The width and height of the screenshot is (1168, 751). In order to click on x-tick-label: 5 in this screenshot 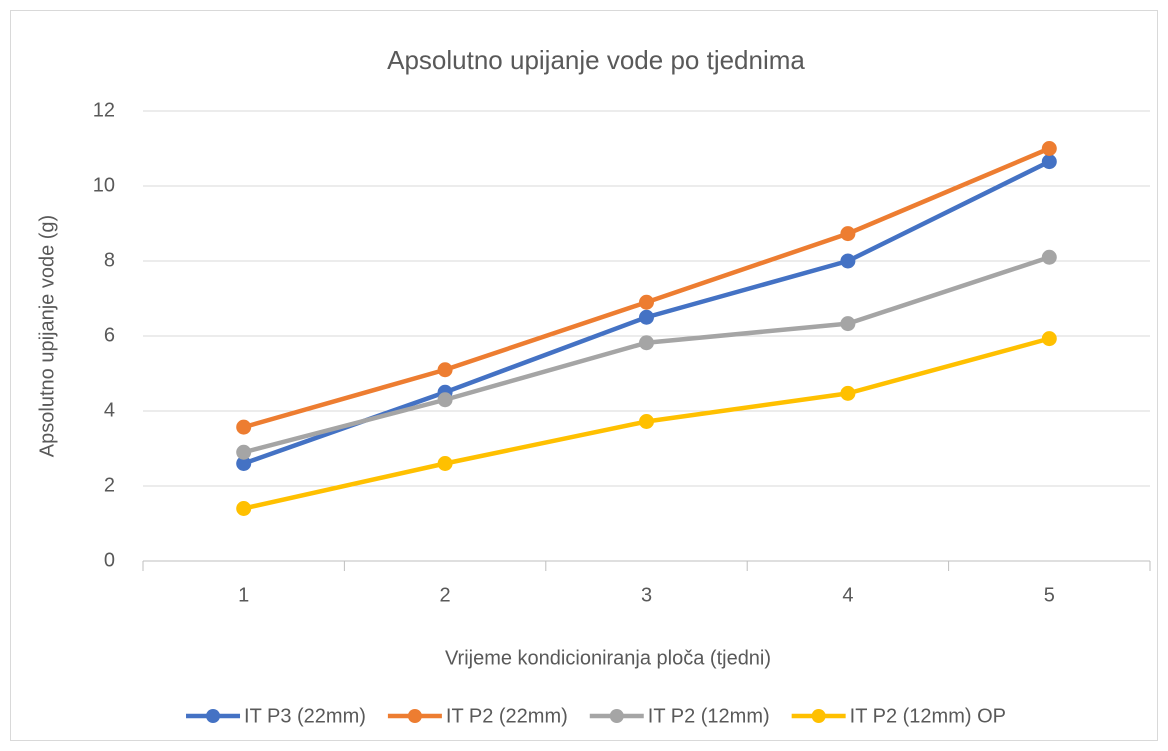, I will do `click(1049, 595)`.